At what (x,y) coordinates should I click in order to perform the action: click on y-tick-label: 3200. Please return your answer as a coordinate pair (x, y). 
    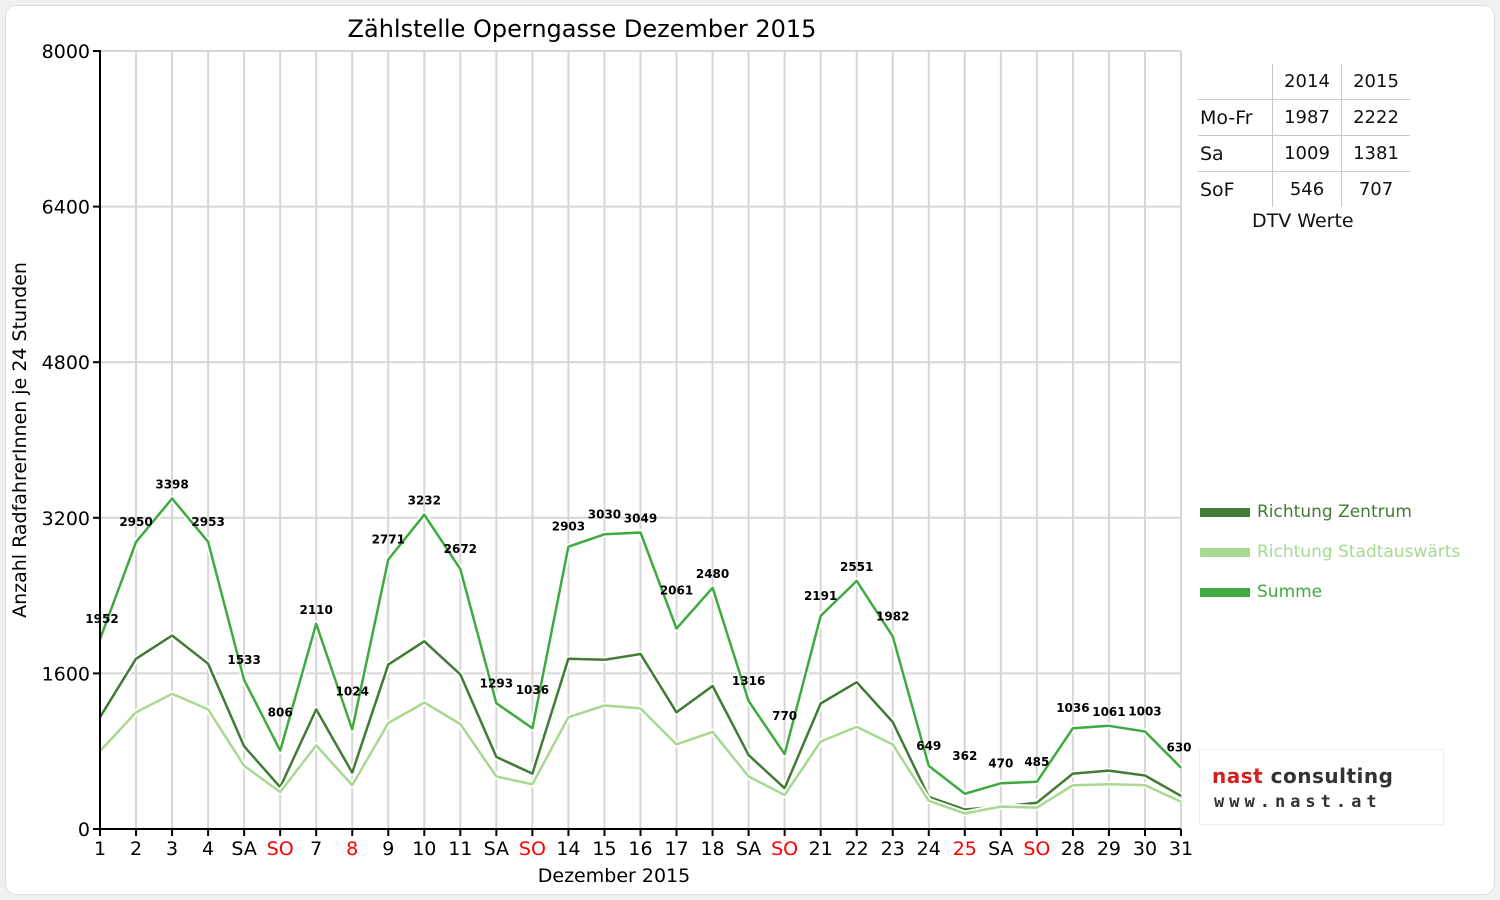
    Looking at the image, I should click on (66, 519).